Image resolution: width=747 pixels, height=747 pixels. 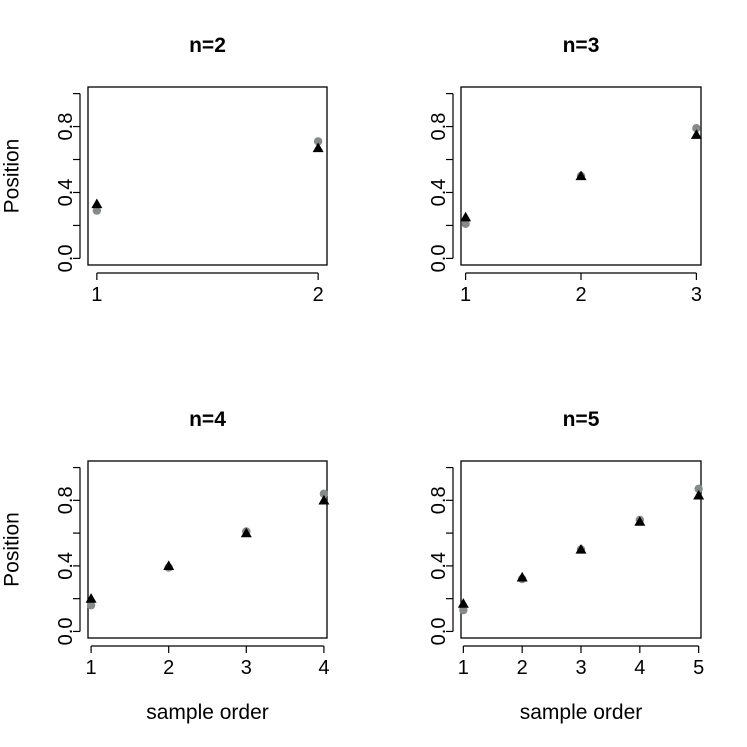 What do you see at coordinates (698, 668) in the screenshot?
I see `x-tick-label: 5` at bounding box center [698, 668].